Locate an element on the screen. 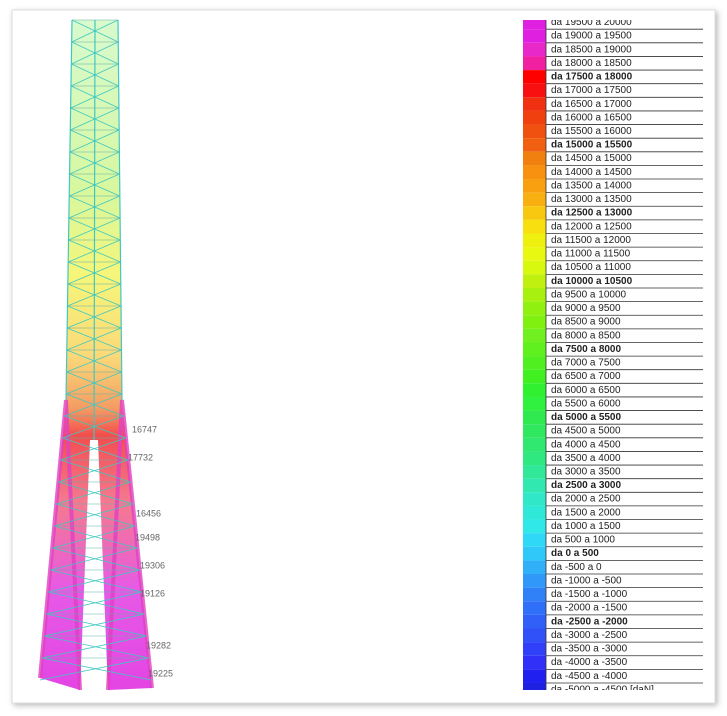  legend-label: da 17500 a 18000 is located at coordinates (592, 77).